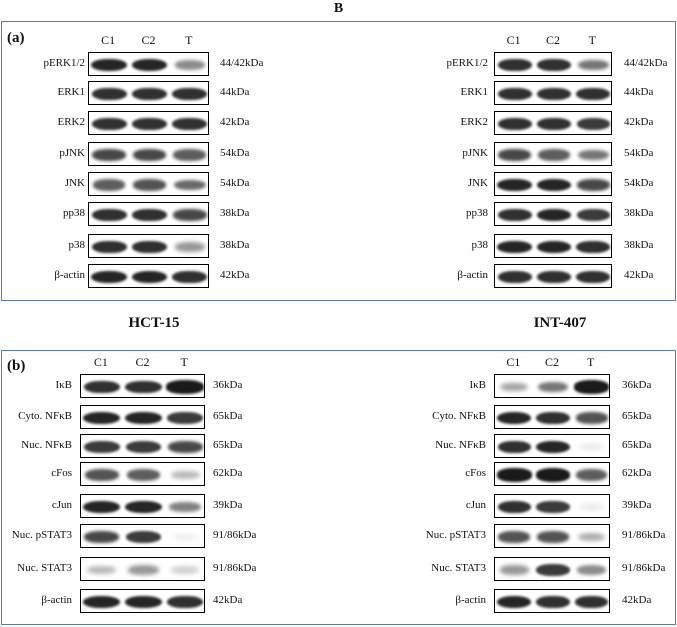  Describe the element at coordinates (45, 416) in the screenshot. I see `protein-label: Cyto. NFκB` at that location.